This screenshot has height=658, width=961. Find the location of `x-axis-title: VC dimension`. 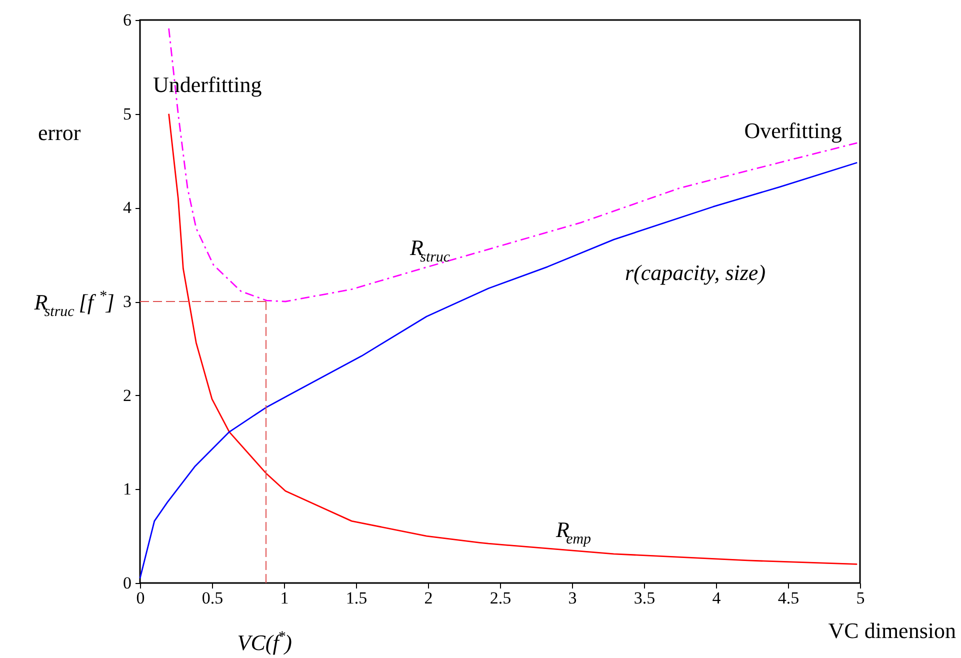

x-axis-title: VC dimension is located at coordinates (892, 630).